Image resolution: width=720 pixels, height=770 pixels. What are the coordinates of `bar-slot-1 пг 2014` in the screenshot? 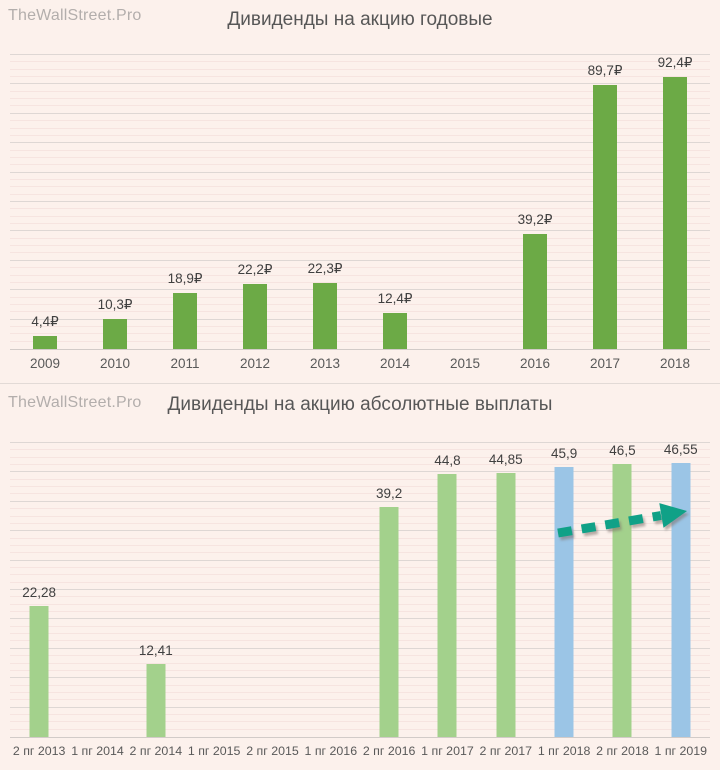 It's located at (97, 590).